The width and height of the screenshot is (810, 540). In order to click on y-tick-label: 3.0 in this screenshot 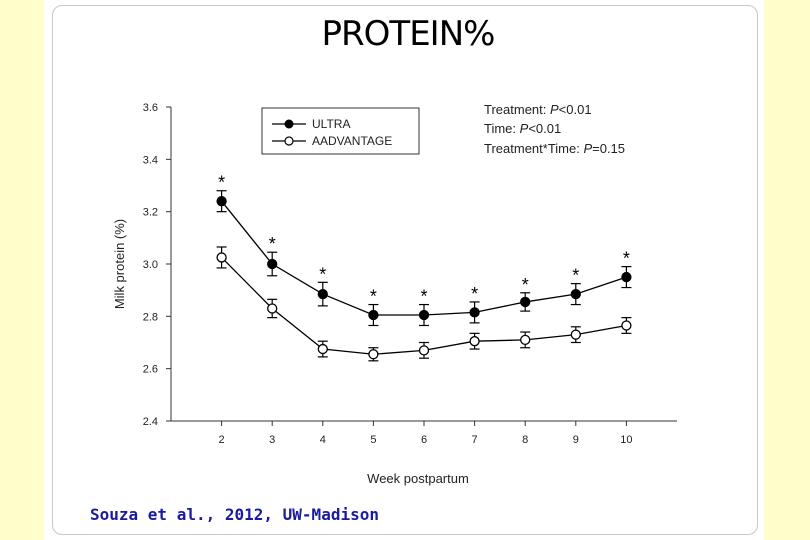, I will do `click(150, 265)`.